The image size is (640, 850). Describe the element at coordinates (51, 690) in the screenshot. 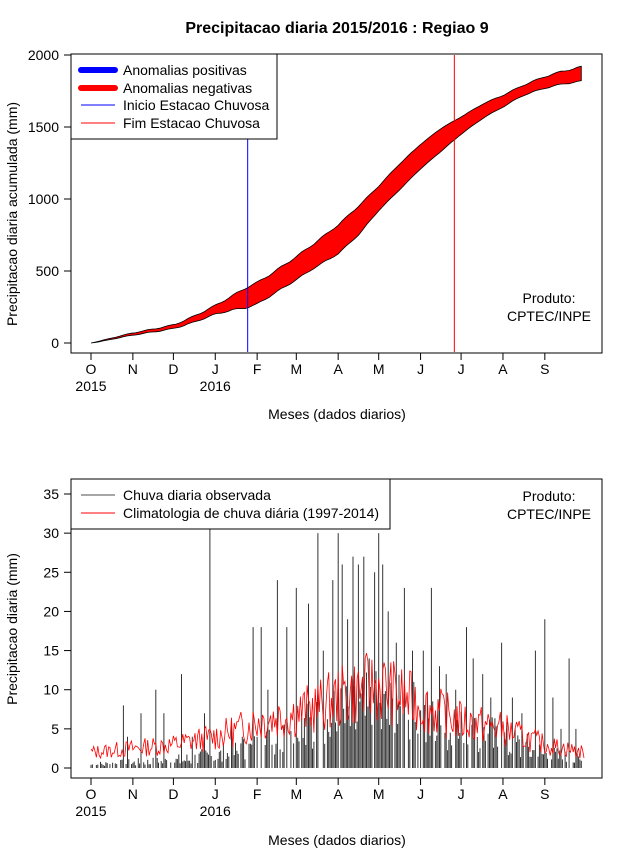

I see `y-tick-label: 10` at that location.